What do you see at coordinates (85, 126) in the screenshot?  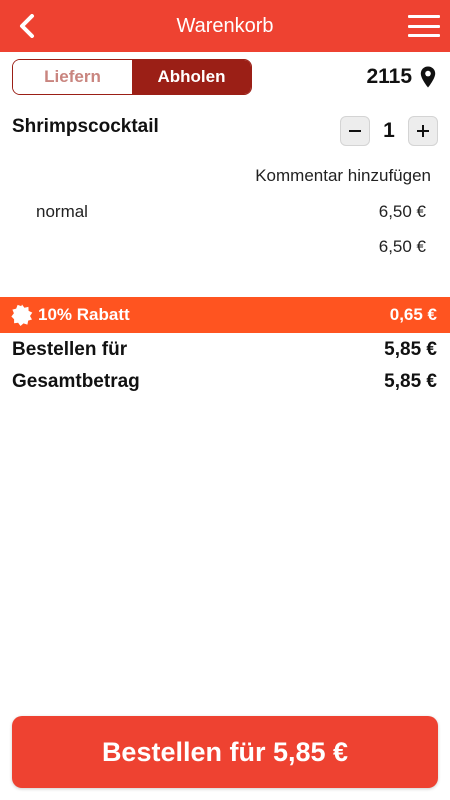 I see `cart-item-name: Shrimpscocktail` at bounding box center [85, 126].